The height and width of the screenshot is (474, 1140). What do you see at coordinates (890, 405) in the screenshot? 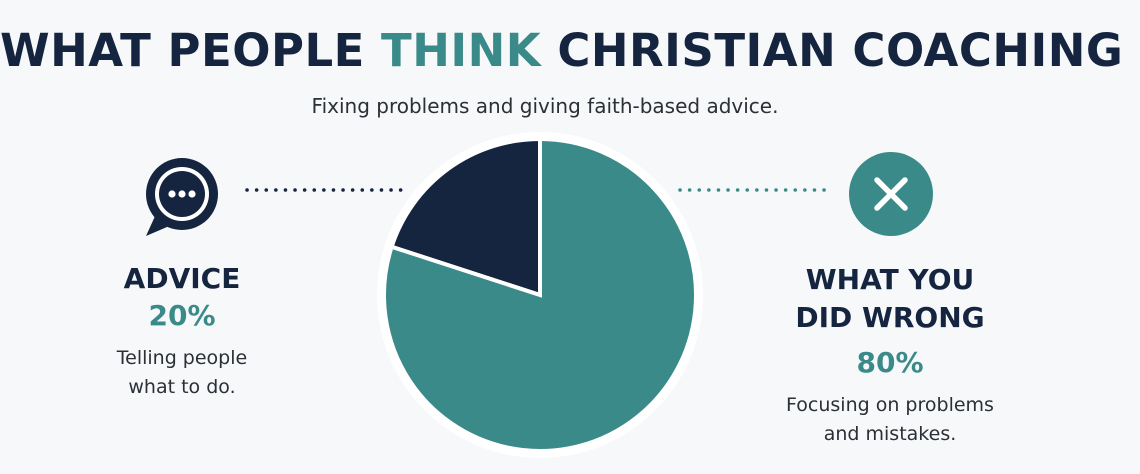
I see `did-wrong-desc-line-1: Focusing on problems` at bounding box center [890, 405].